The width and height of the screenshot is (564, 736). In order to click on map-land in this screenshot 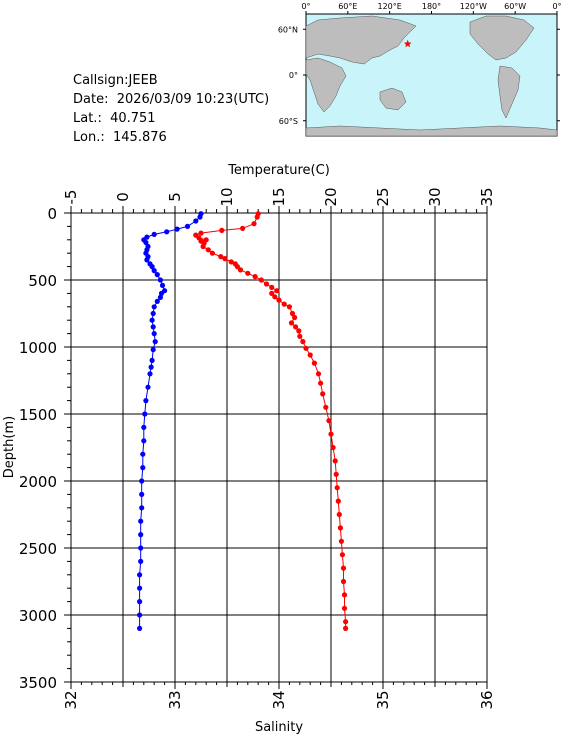, I will do `click(431, 76)`.